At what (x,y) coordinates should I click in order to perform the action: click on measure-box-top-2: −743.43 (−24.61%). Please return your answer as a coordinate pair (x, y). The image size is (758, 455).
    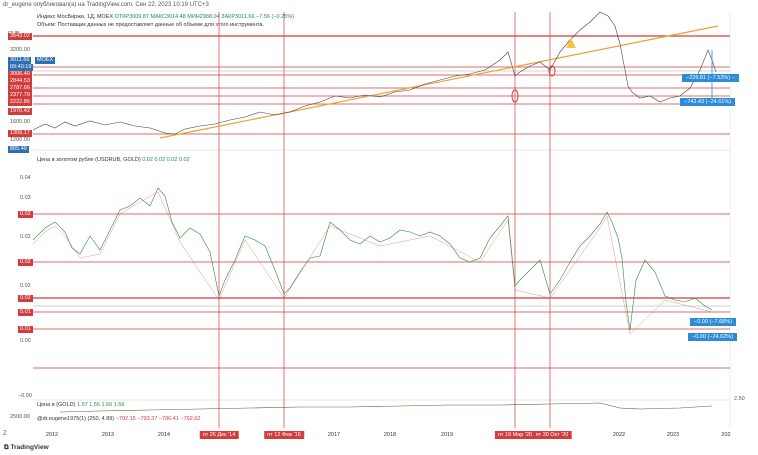
    Looking at the image, I should click on (708, 102).